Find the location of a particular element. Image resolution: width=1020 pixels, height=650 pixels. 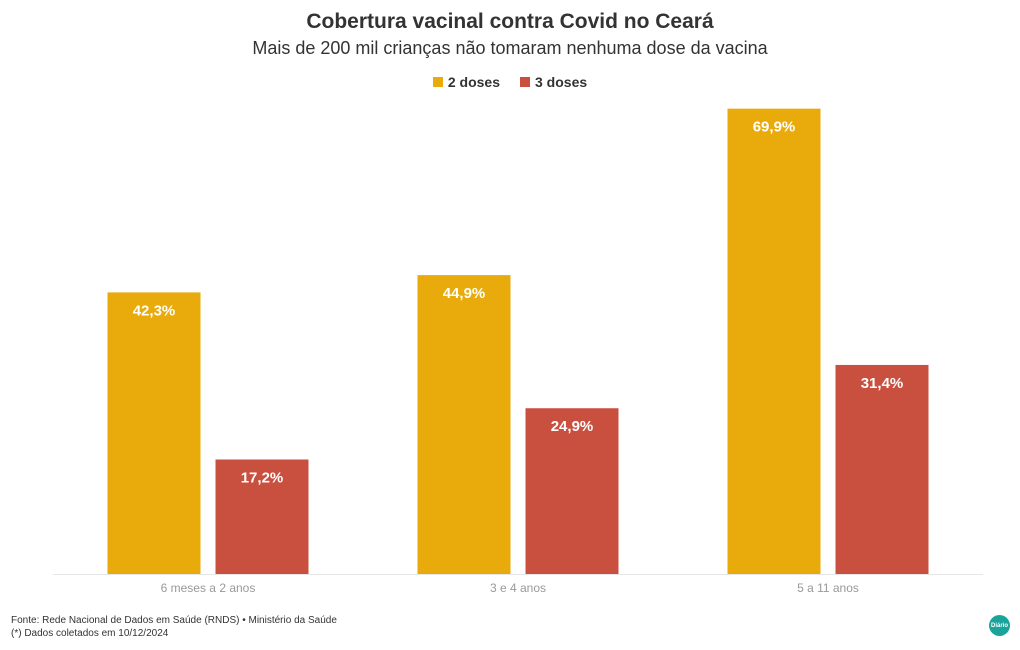

diario-logo-icon: Diário is located at coordinates (999, 625).